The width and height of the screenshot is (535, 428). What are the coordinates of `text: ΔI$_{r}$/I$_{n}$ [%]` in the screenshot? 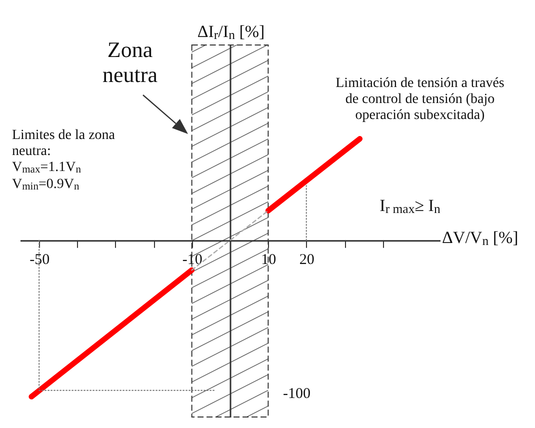 It's located at (231, 32).